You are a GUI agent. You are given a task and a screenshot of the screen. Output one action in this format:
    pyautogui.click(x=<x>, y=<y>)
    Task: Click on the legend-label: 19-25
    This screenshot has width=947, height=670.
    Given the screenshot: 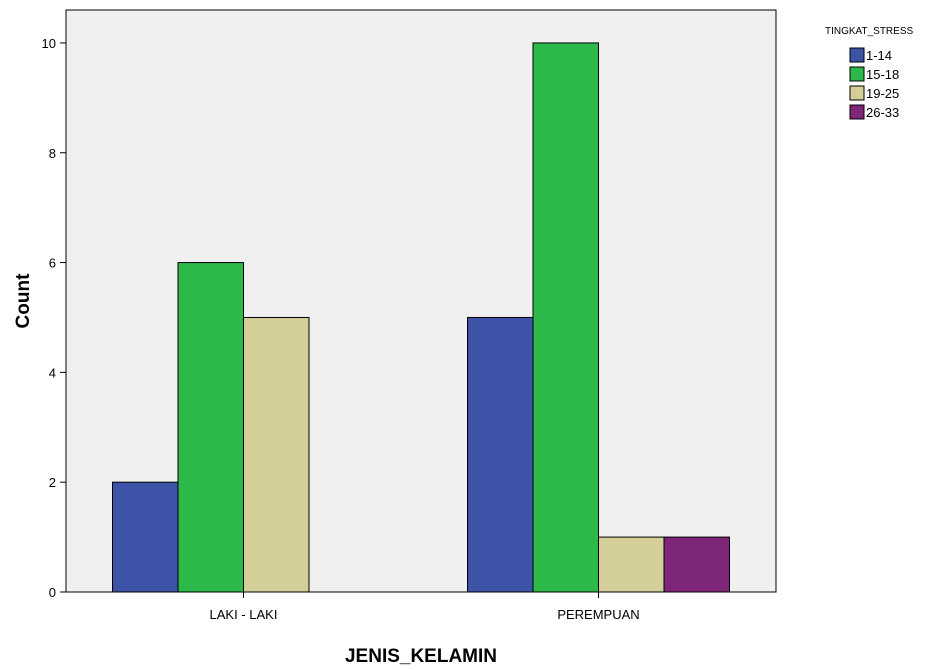 What is the action you would take?
    pyautogui.click(x=882, y=93)
    